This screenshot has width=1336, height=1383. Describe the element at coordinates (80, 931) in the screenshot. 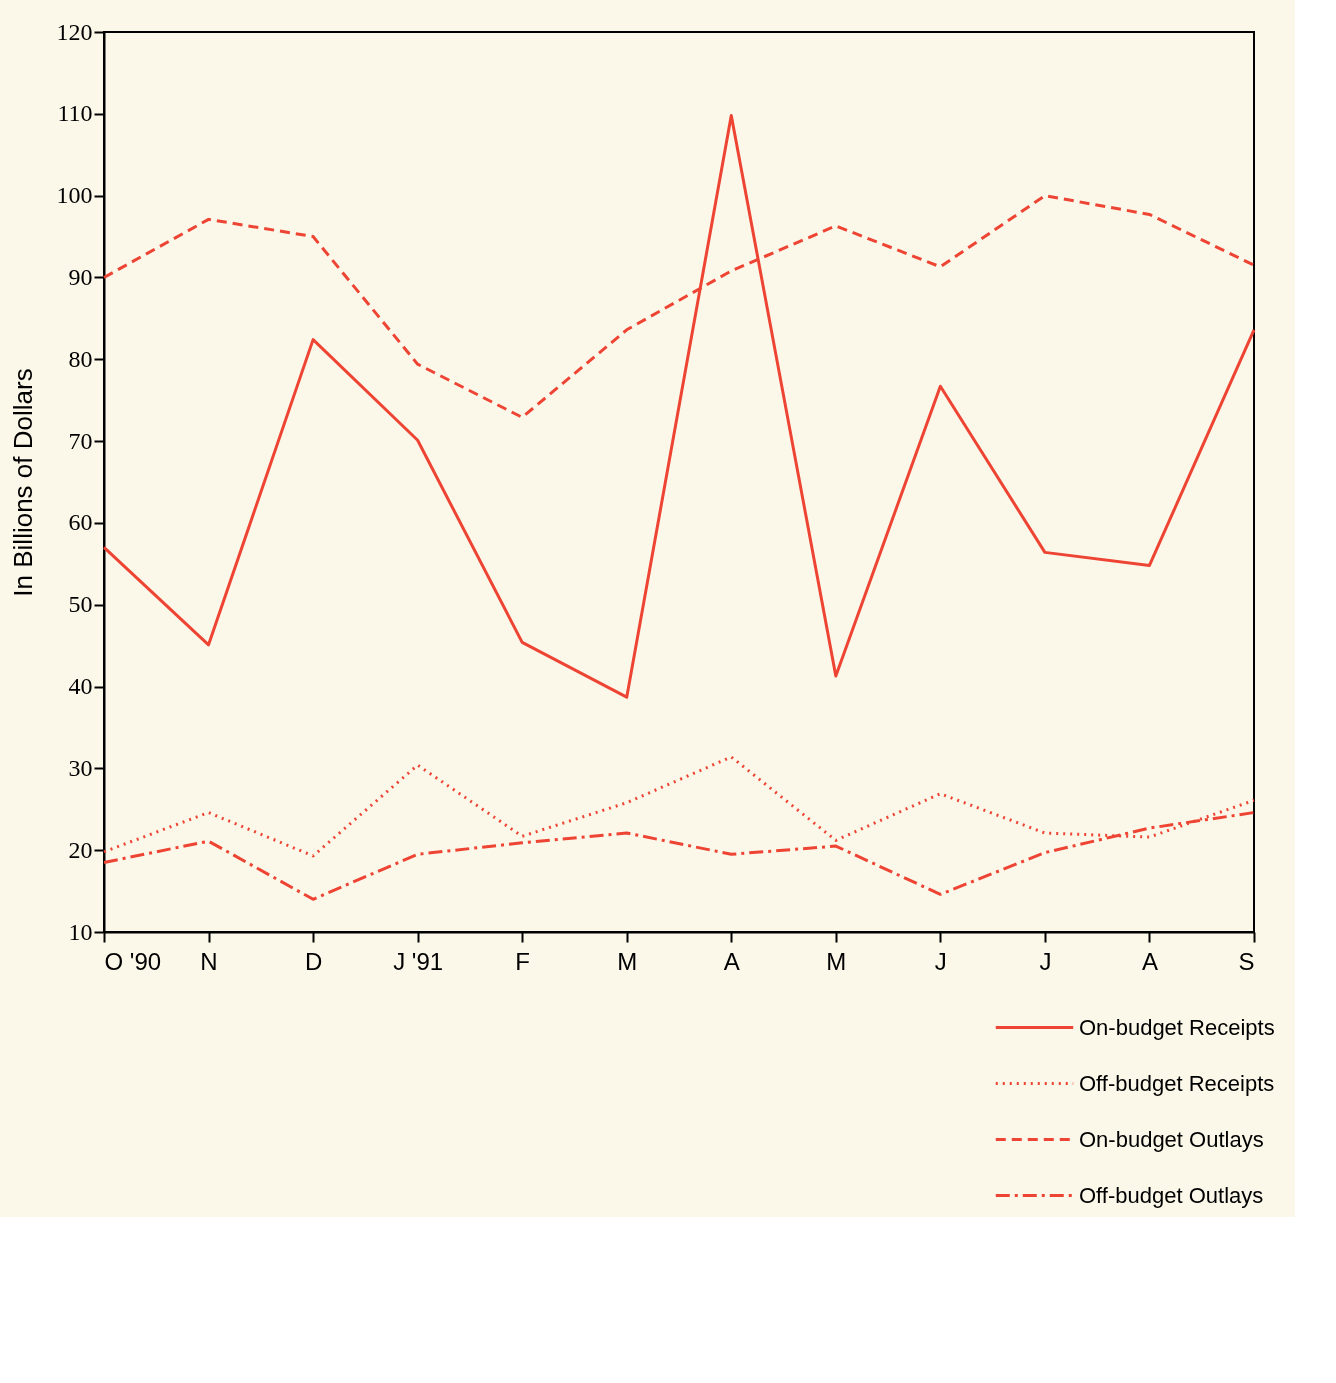

I see `y-tick-label: 10` at that location.